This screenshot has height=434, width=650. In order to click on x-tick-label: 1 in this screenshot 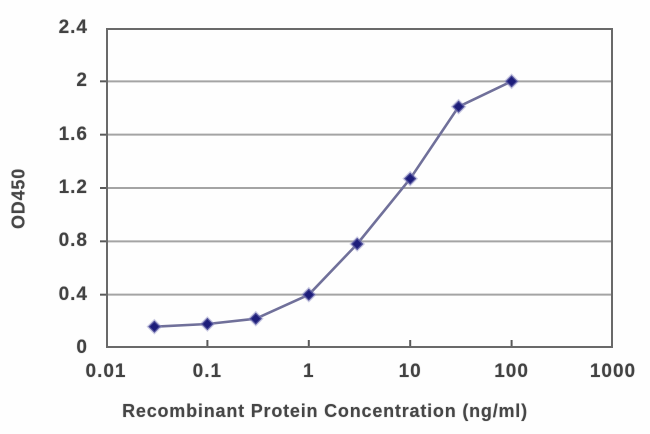, I will do `click(309, 371)`.